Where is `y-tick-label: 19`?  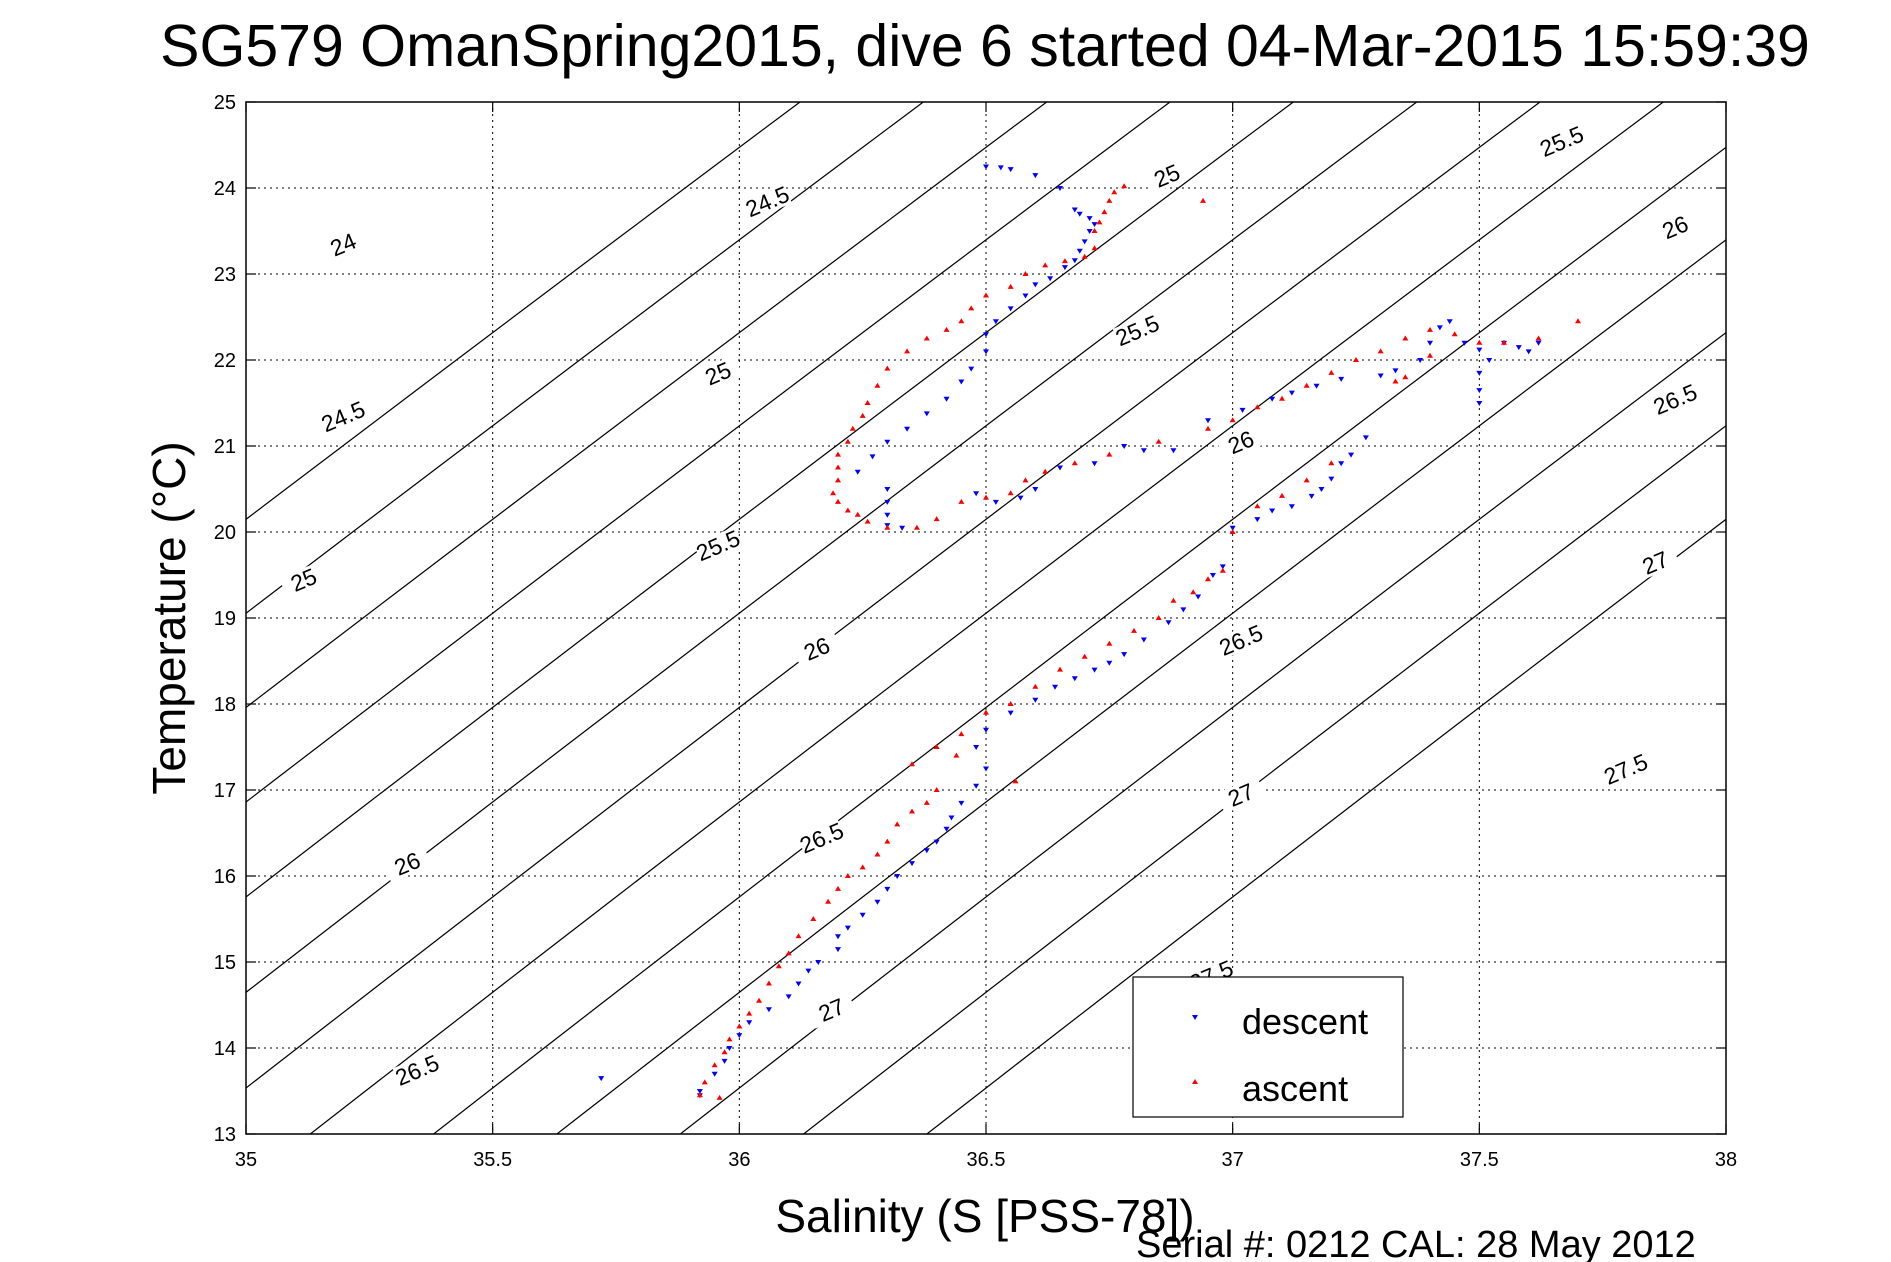
y-tick-label: 19 is located at coordinates (225, 619).